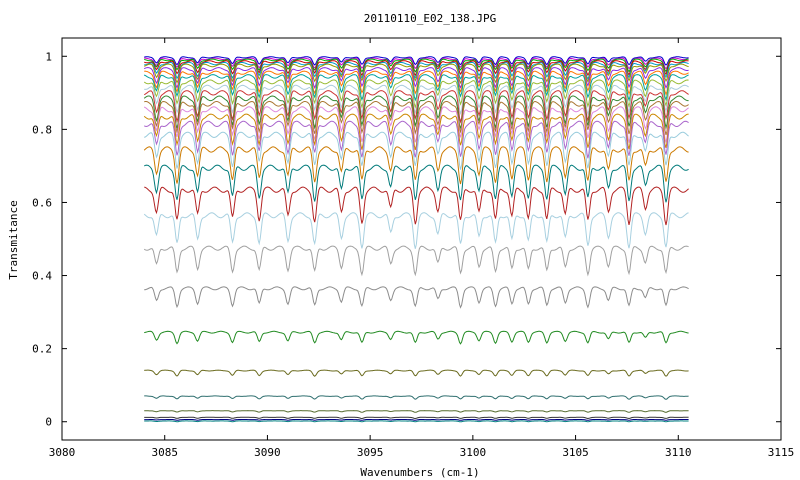 This screenshot has width=800, height=480. What do you see at coordinates (781, 452) in the screenshot?
I see `x-tick-label: 3115` at bounding box center [781, 452].